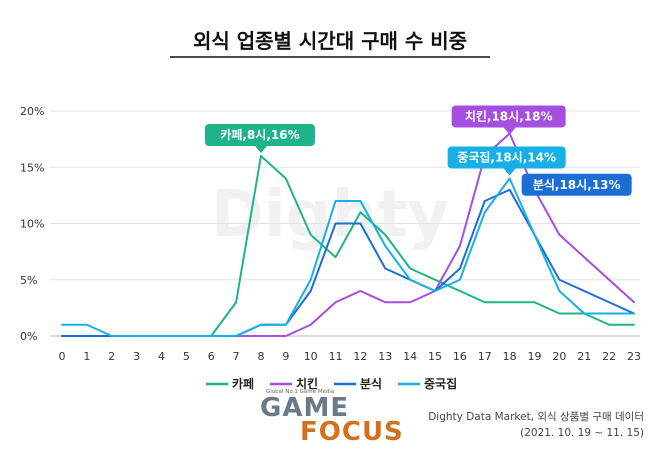 The image size is (660, 449). What do you see at coordinates (86, 356) in the screenshot?
I see `x-tick-label: 1` at bounding box center [86, 356].